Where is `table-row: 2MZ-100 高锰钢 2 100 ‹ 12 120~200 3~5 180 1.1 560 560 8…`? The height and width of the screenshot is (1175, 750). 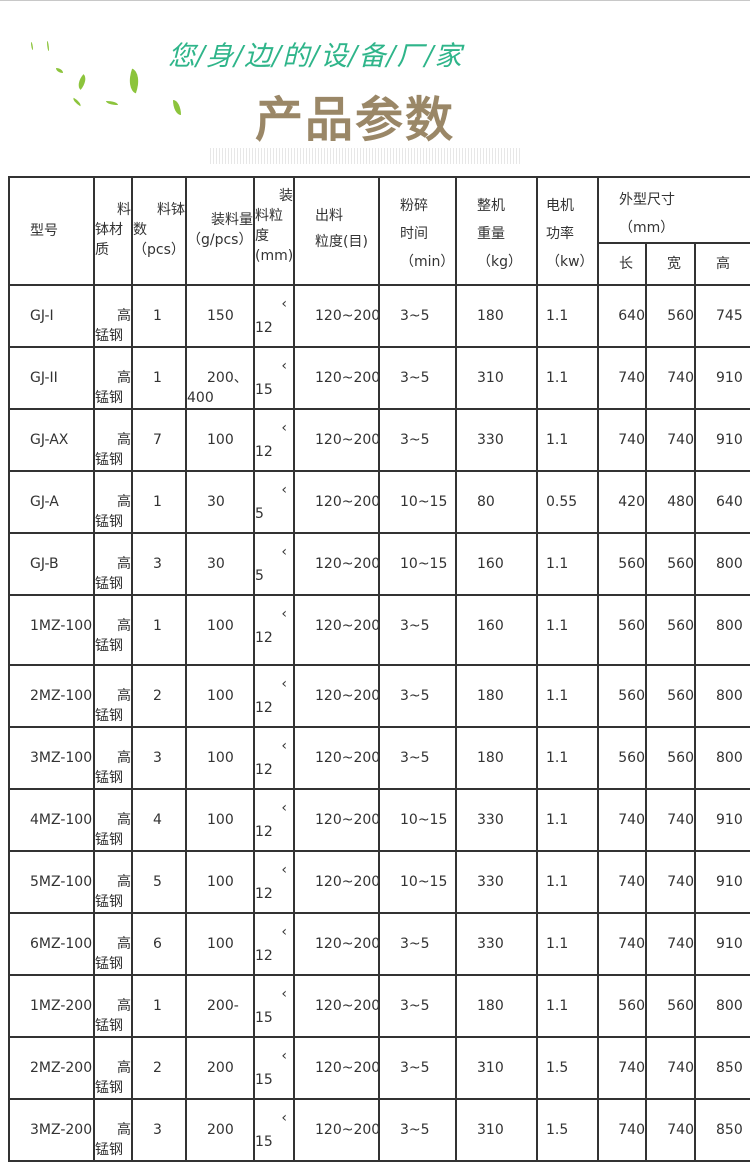 table-row: 2MZ-100 高锰钢 2 100 ‹ 12 120~200 3~5 180 1.1 560 560 8… is located at coordinates (379, 696).